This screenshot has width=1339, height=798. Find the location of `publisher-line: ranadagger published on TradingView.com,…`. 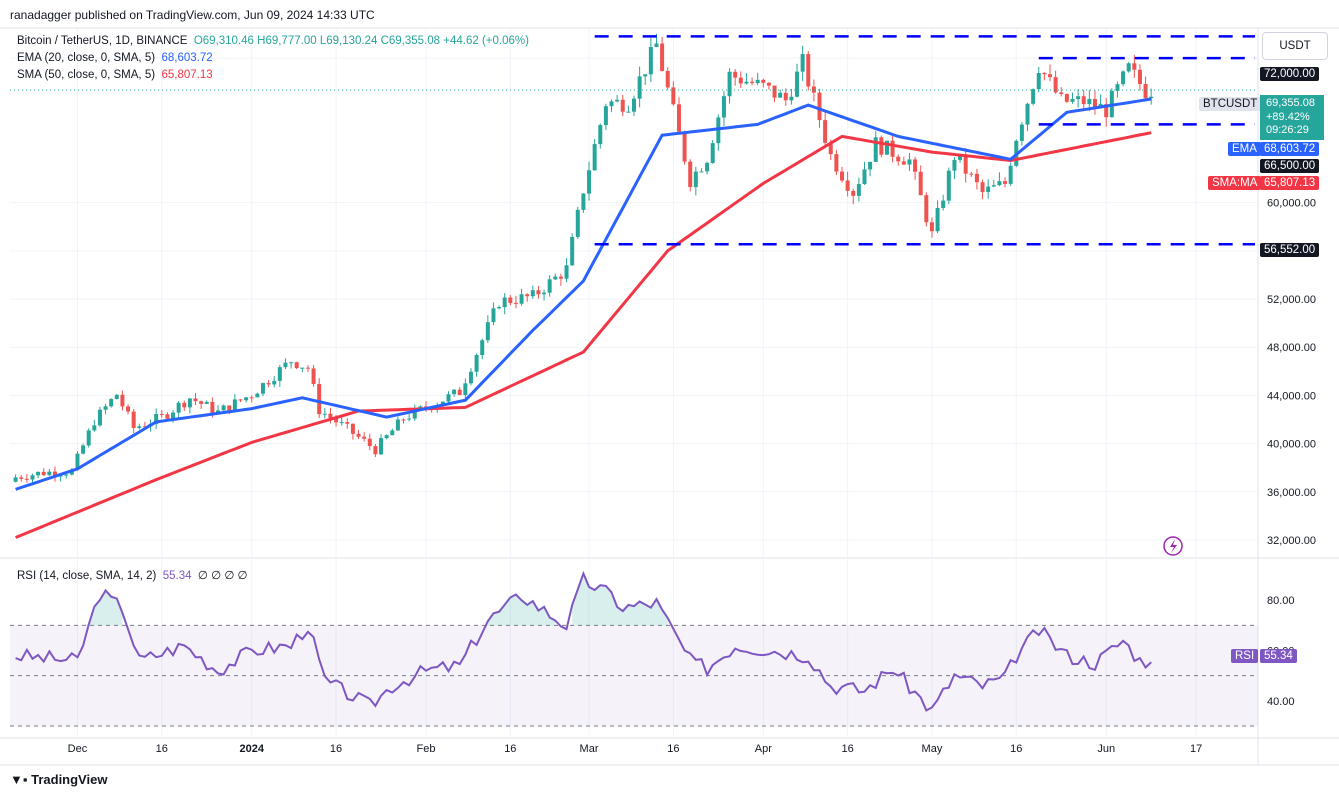

publisher-line: ranadagger published on TradingView.com,… is located at coordinates (192, 15).